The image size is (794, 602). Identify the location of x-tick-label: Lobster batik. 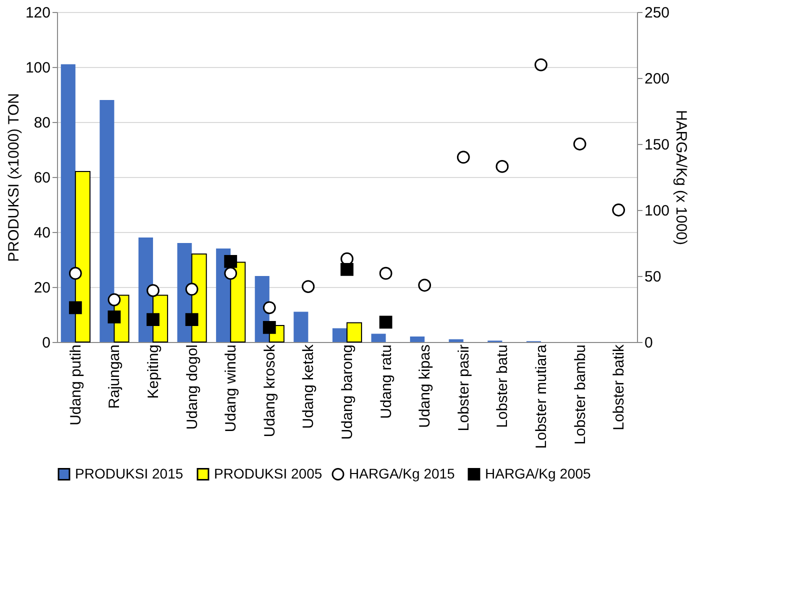
(619, 387).